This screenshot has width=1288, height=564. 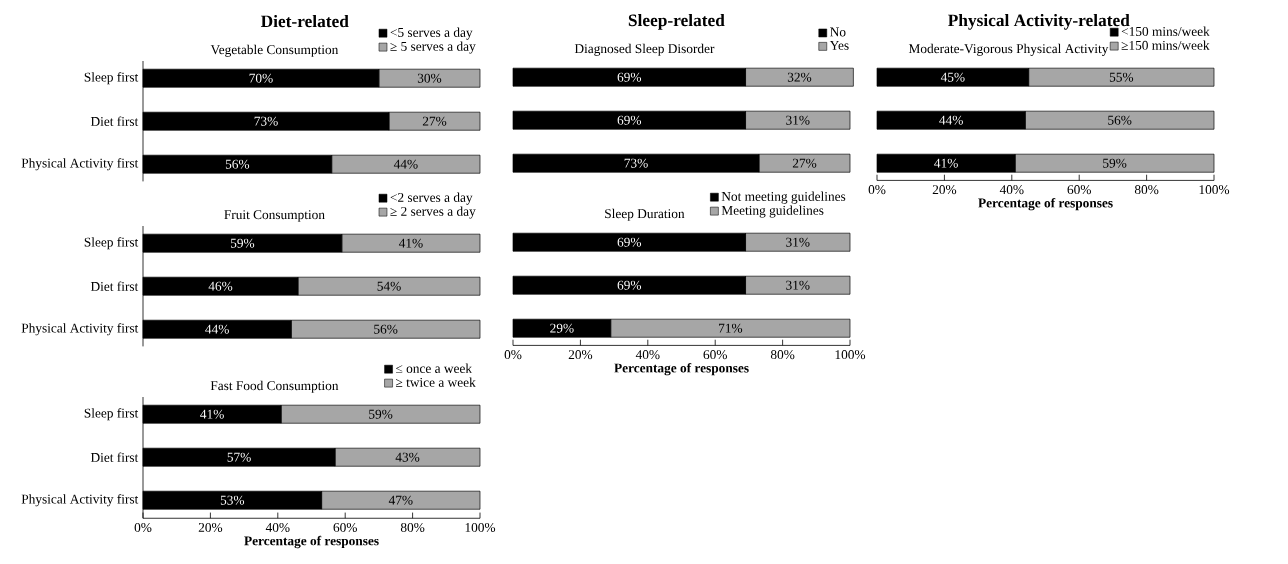 What do you see at coordinates (274, 216) in the screenshot?
I see `chart-subtitle: Fruit Consumption` at bounding box center [274, 216].